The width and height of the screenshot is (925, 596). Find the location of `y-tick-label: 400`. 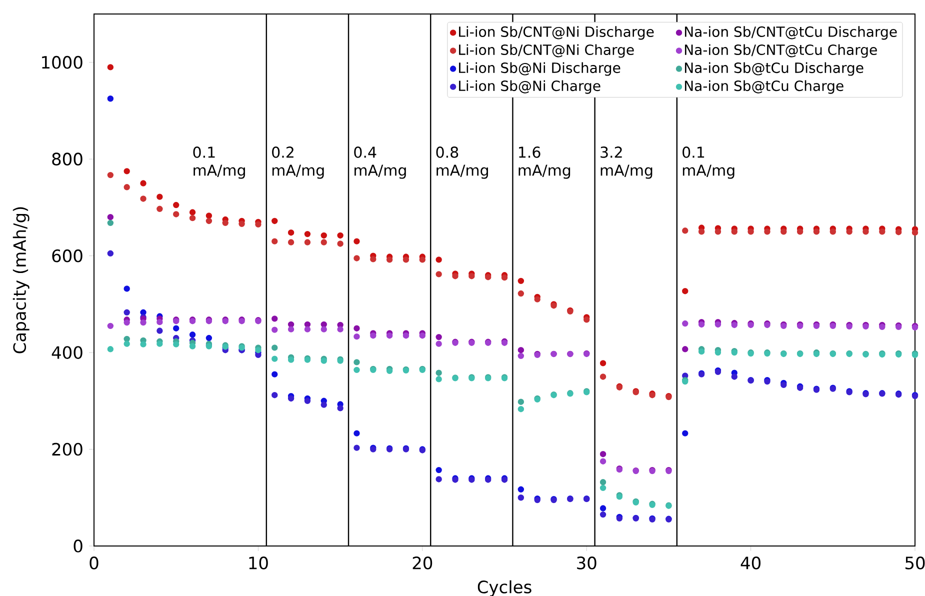

y-tick-label: 400 is located at coordinates (67, 352).